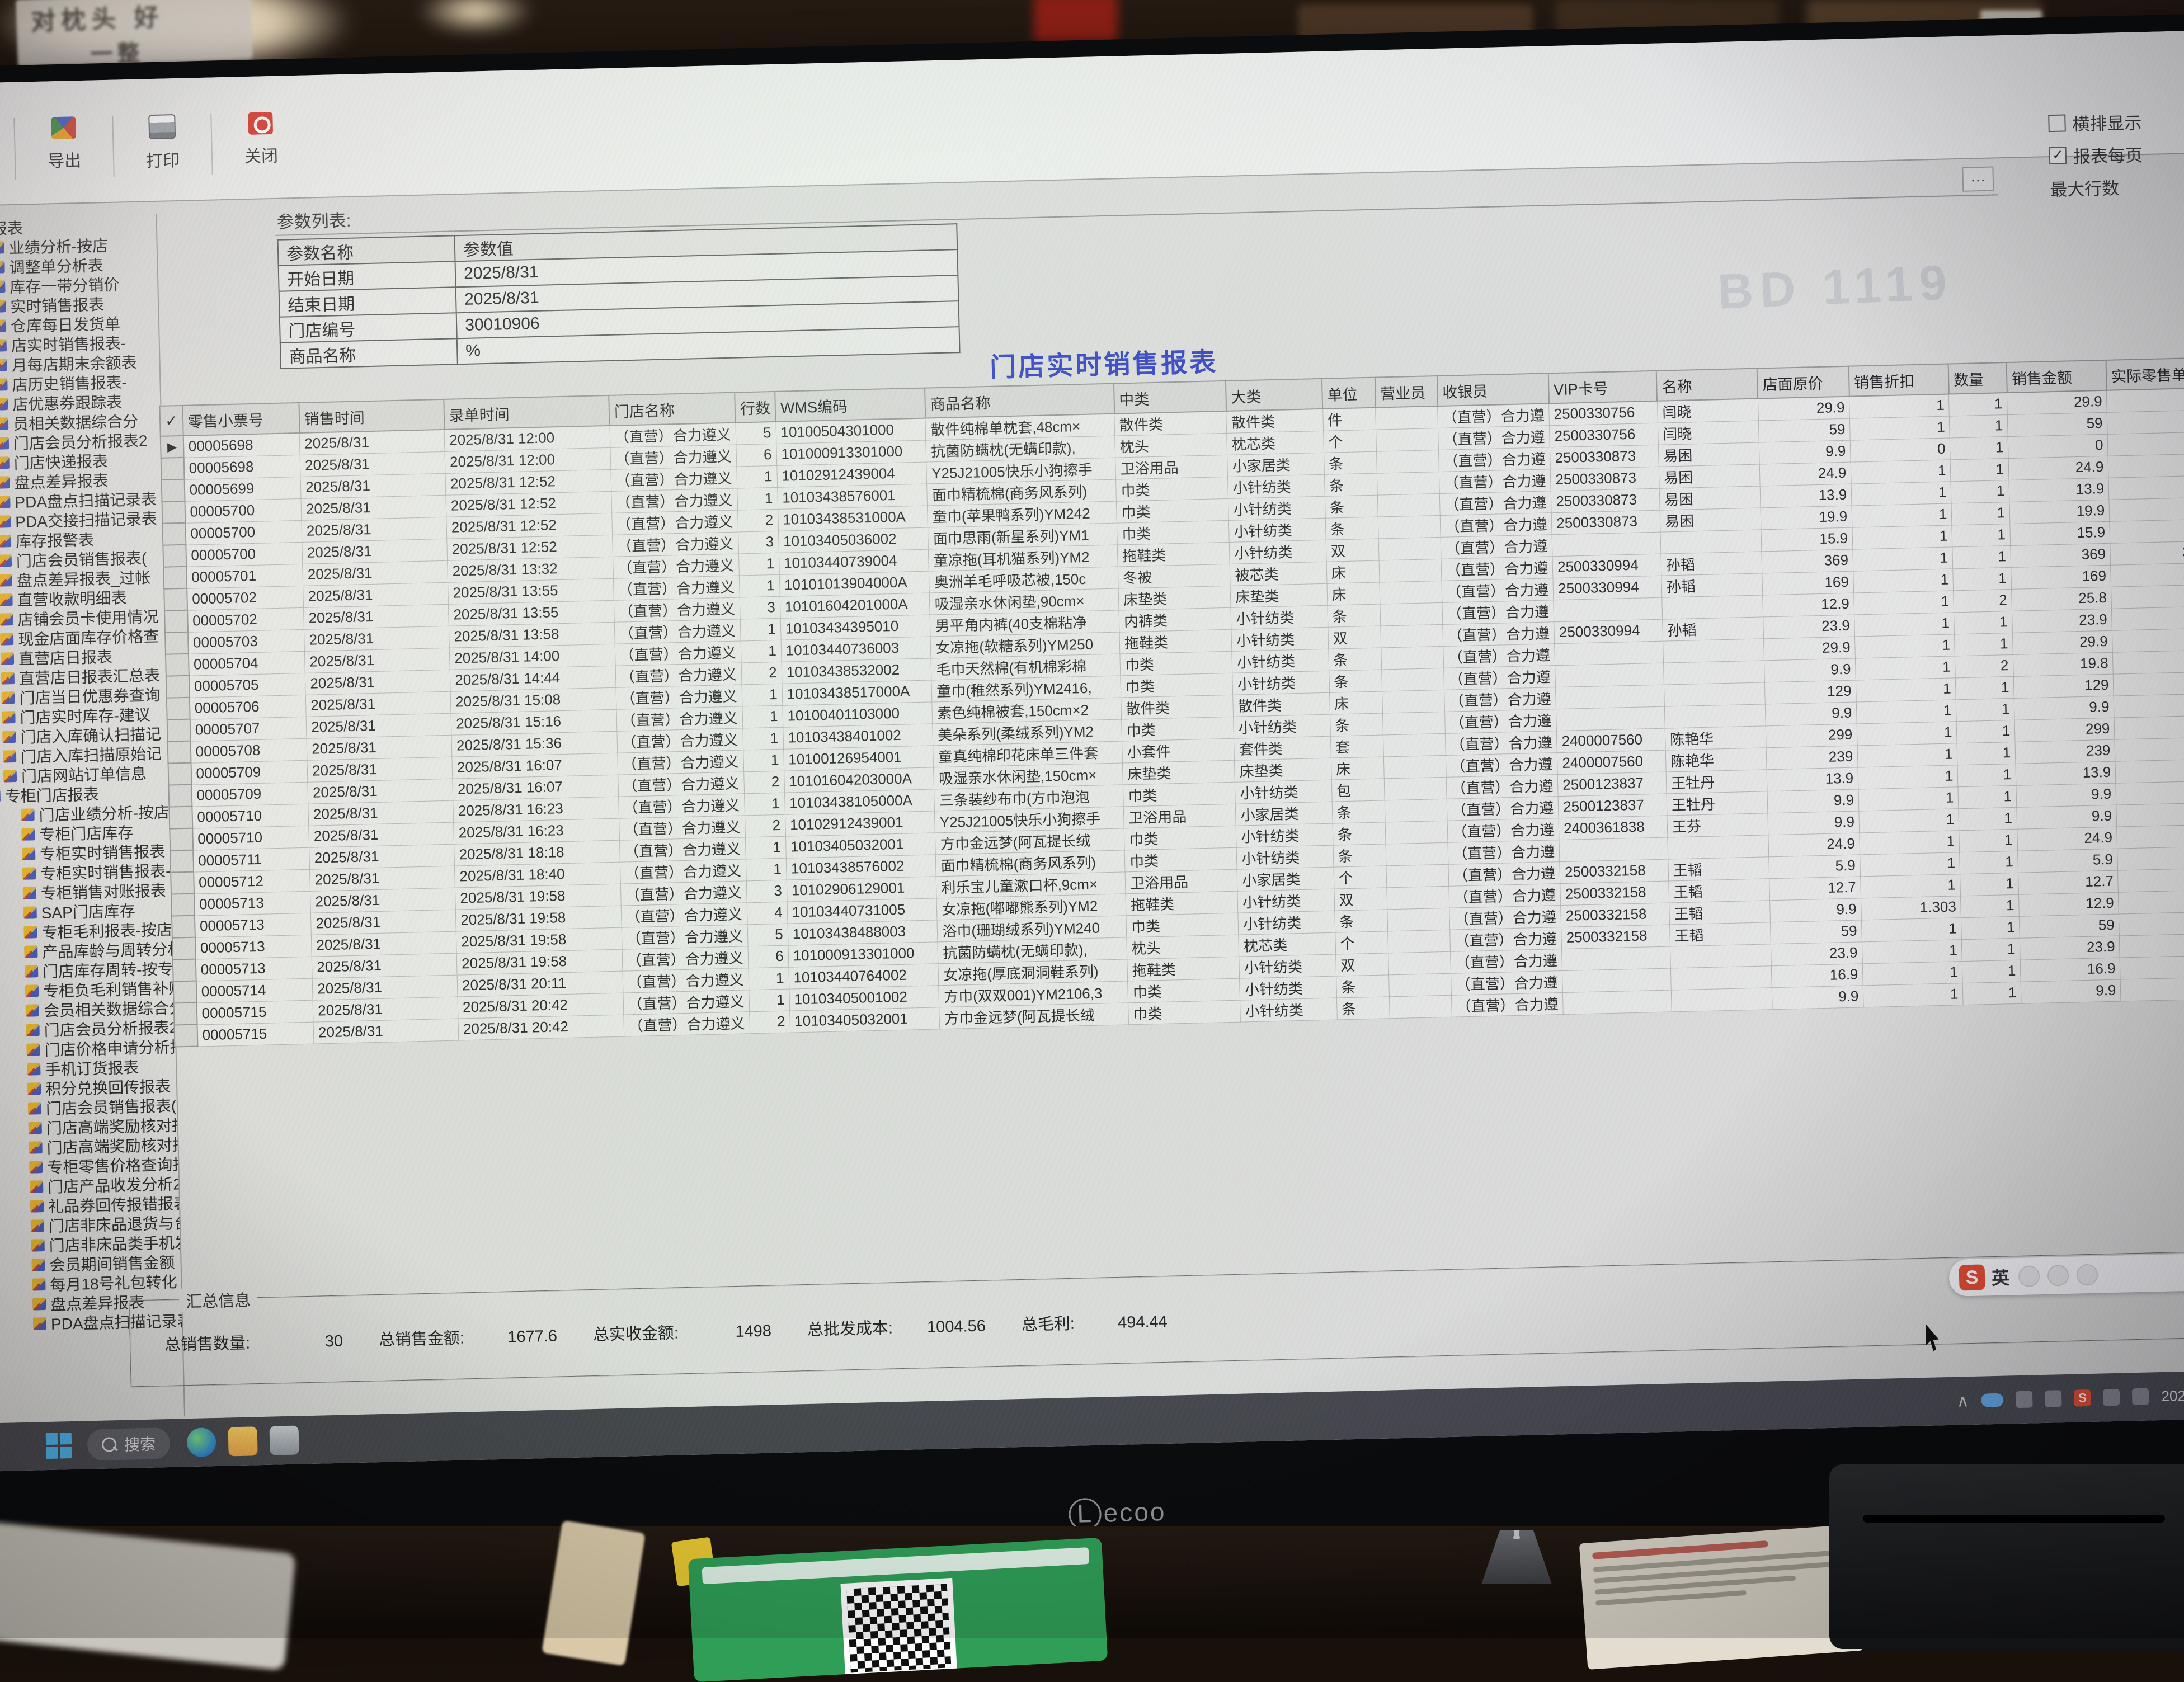 The image size is (2184, 1682). I want to click on search-input: 搜索, so click(129, 1443).